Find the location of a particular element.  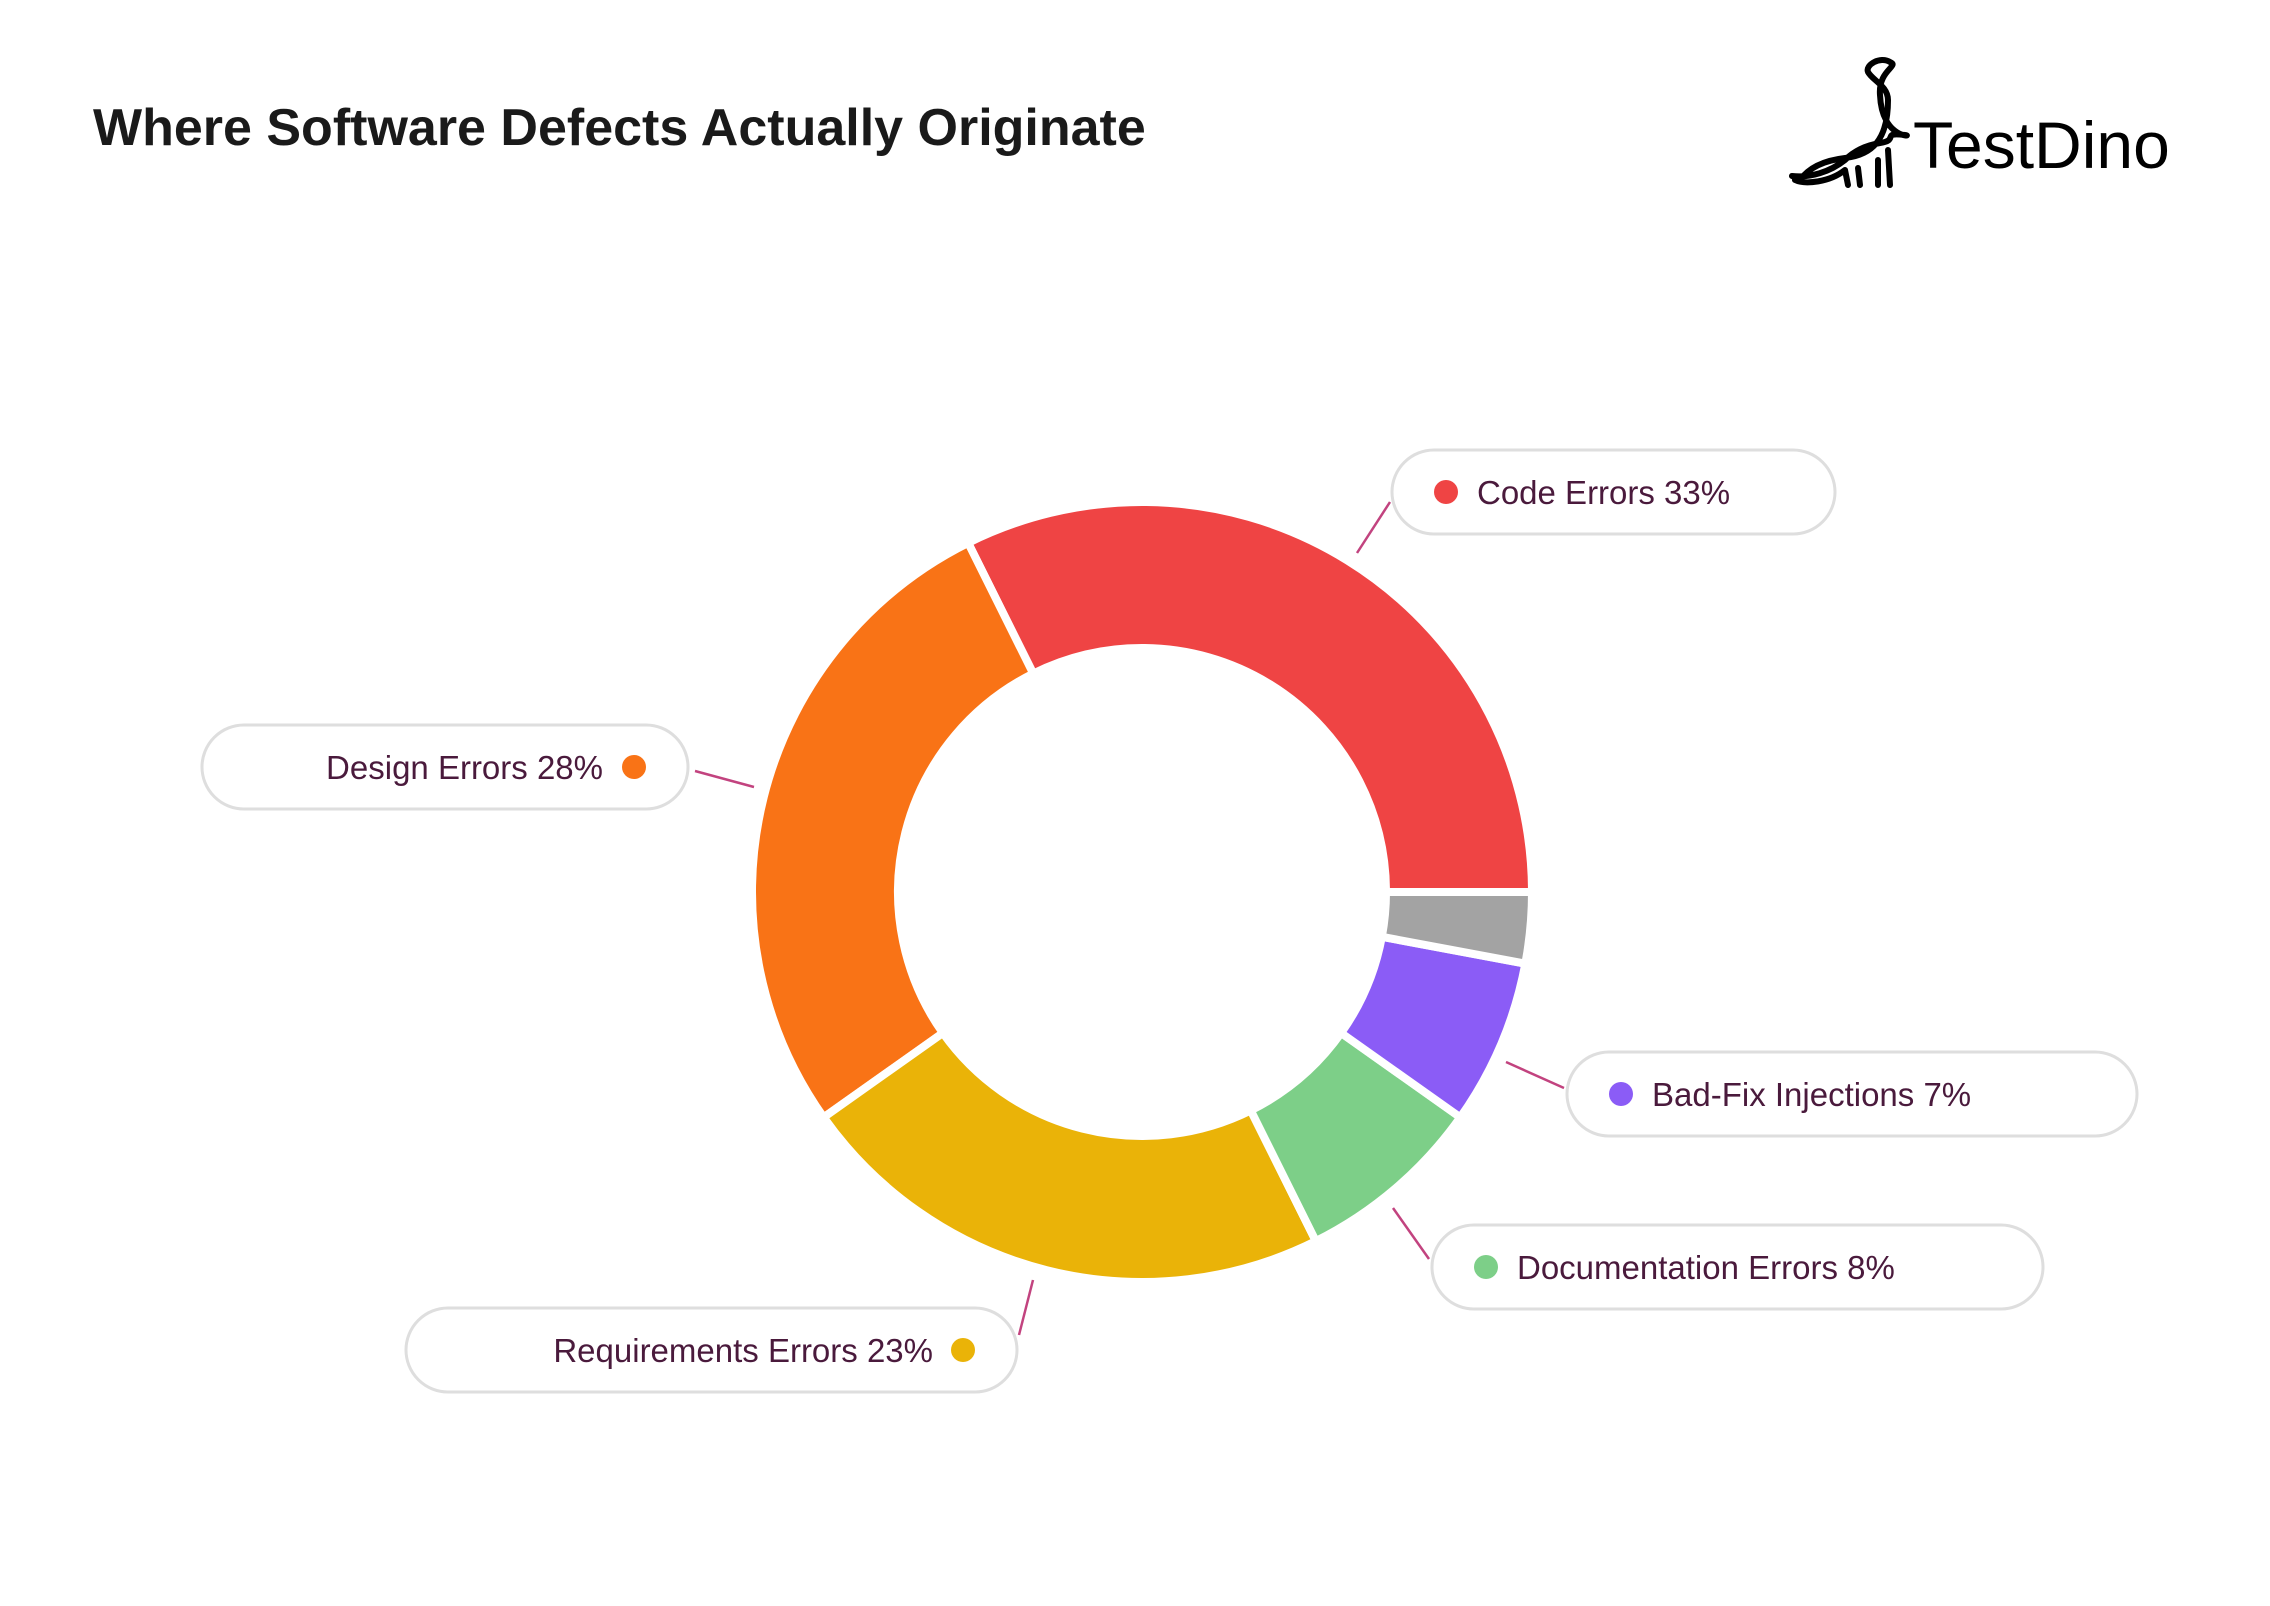

label-documentation-errors: Documentation Errors 8% is located at coordinates (1737, 1267).